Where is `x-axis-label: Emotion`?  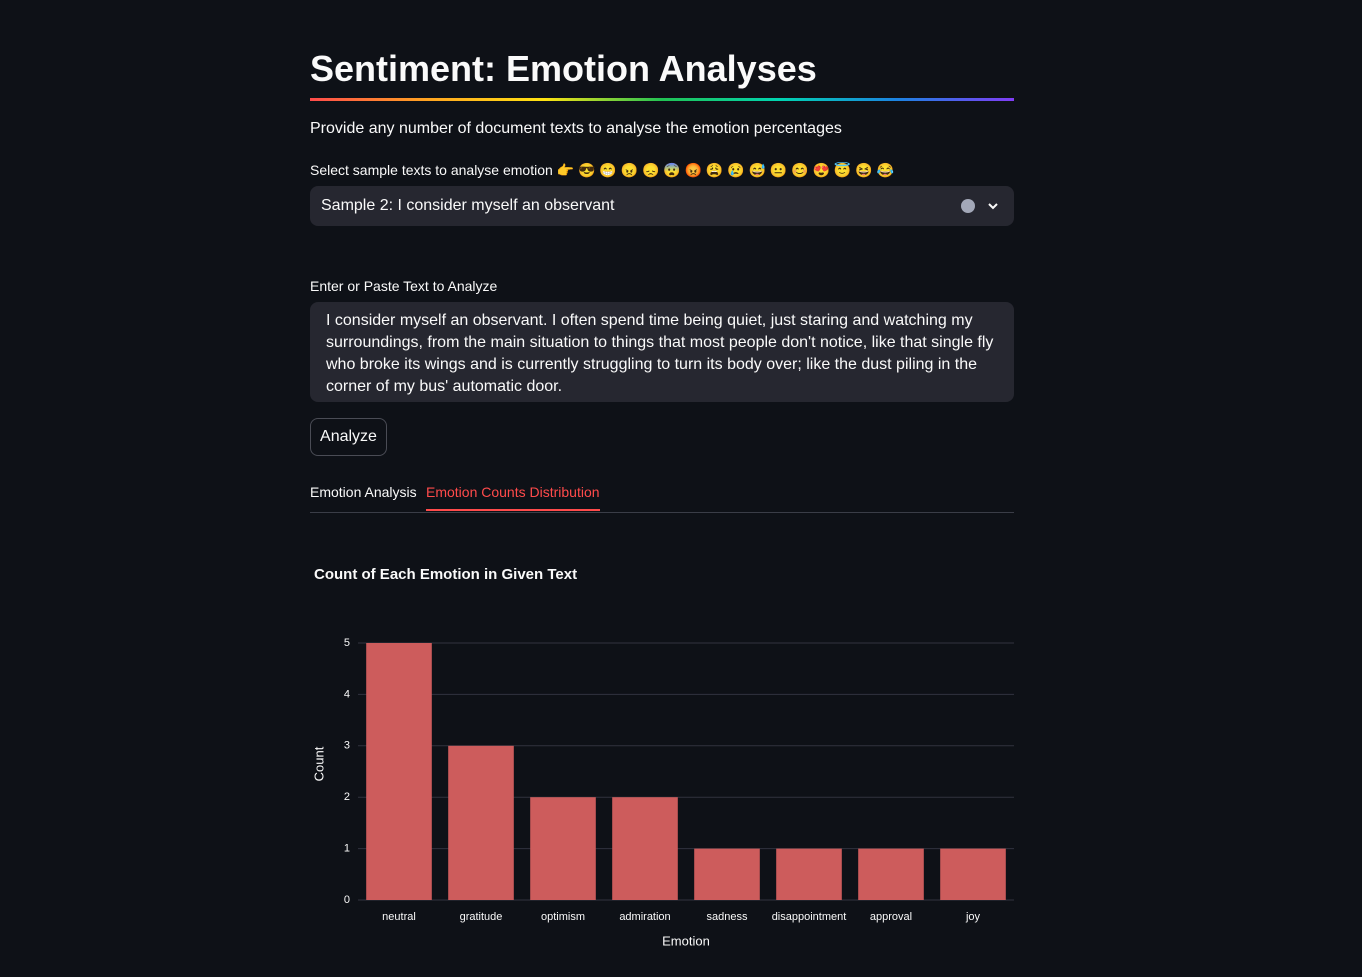
x-axis-label: Emotion is located at coordinates (686, 940).